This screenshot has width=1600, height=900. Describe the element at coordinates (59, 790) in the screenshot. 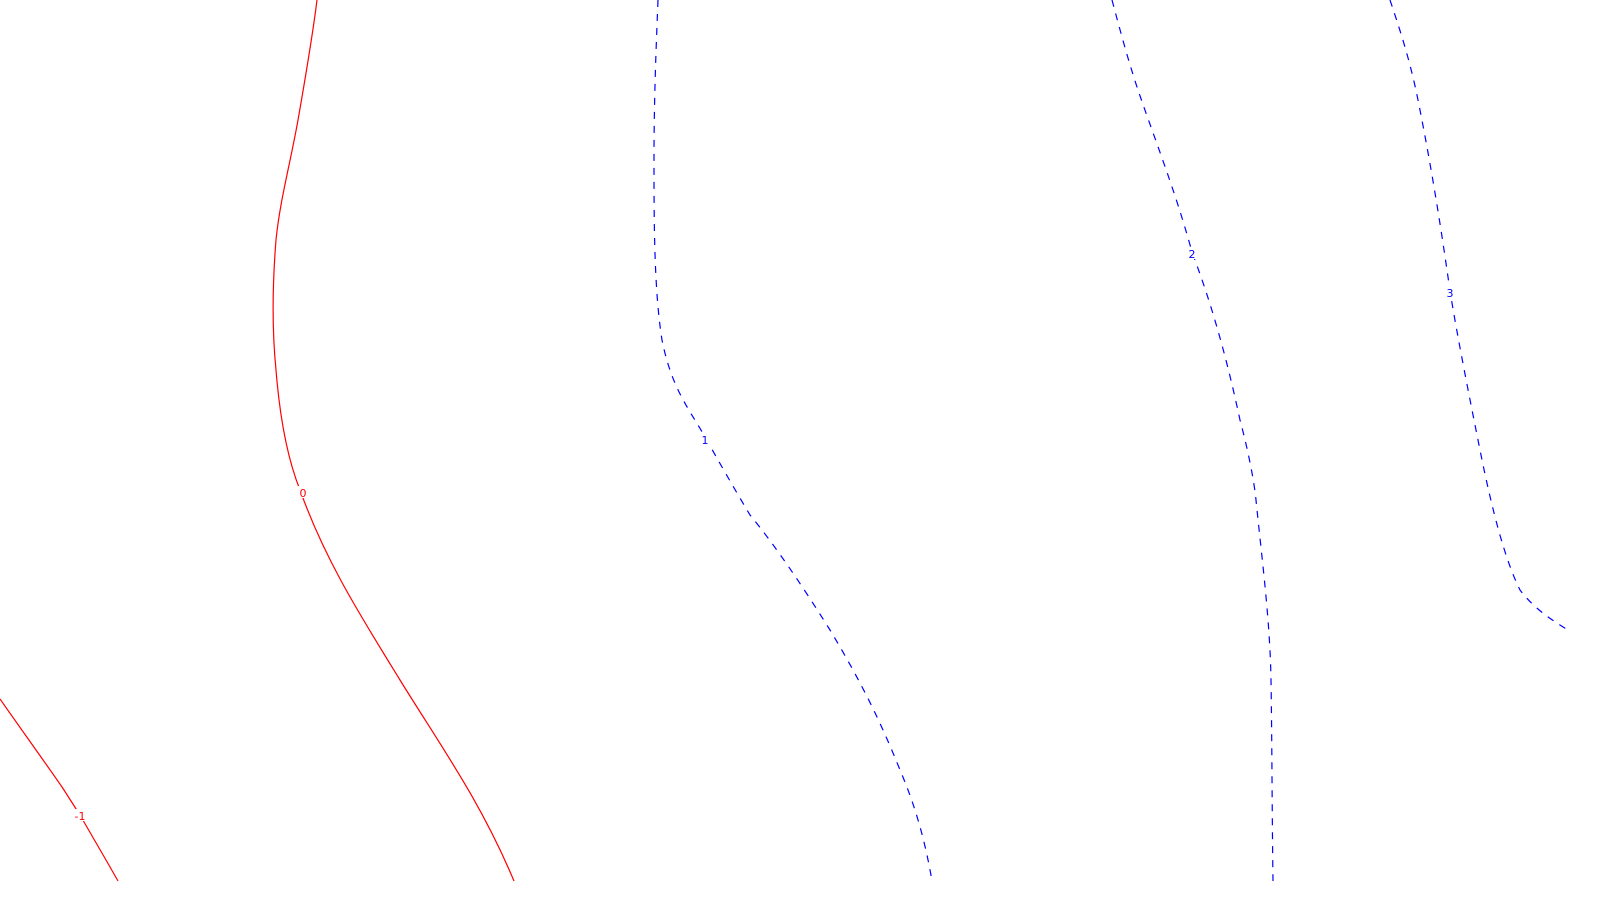

I see `contour-line-level-neg1` at that location.